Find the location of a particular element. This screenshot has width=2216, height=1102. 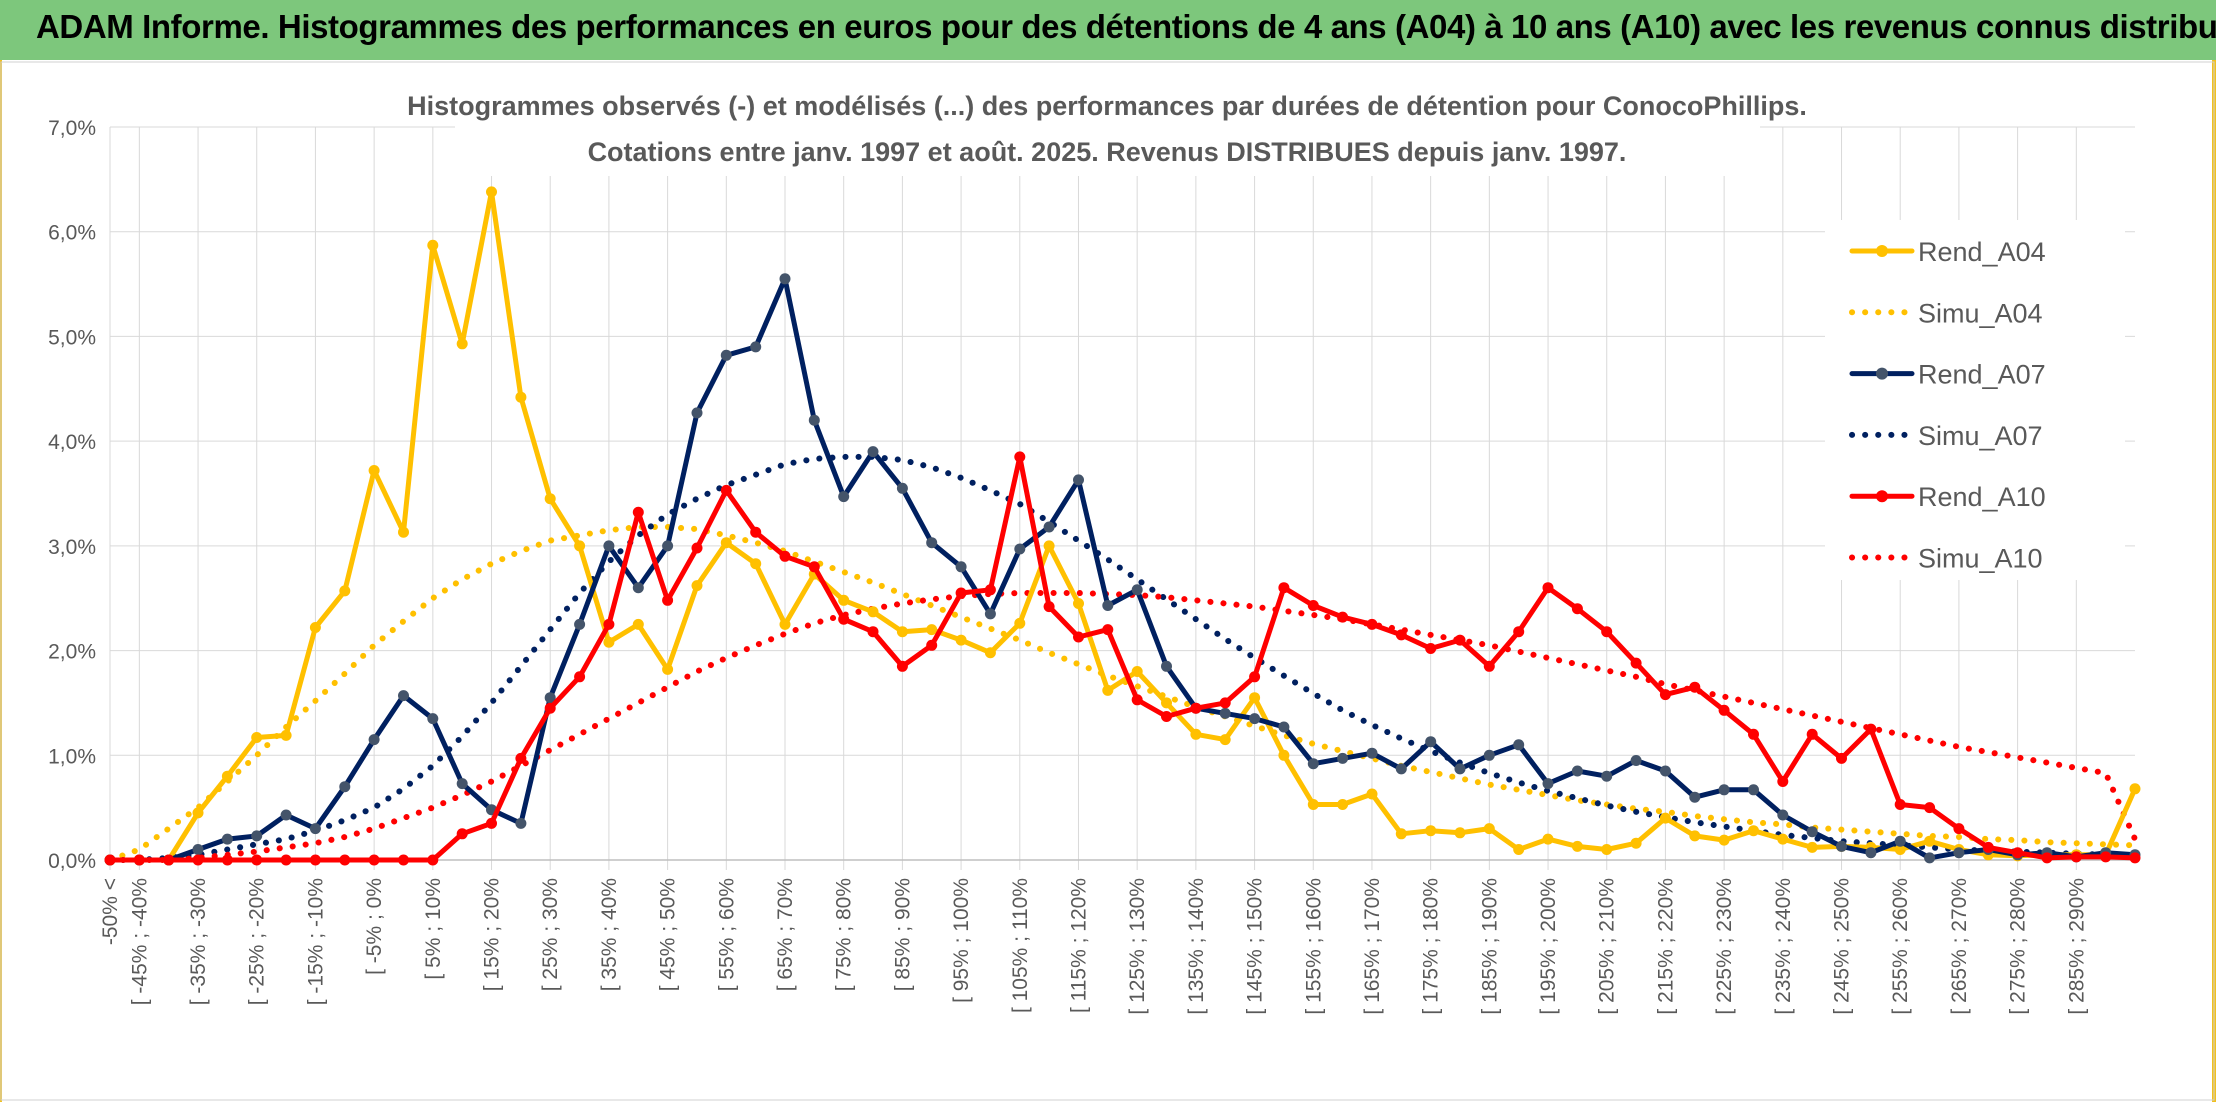

legend-label: Rend_A10 is located at coordinates (1982, 497).